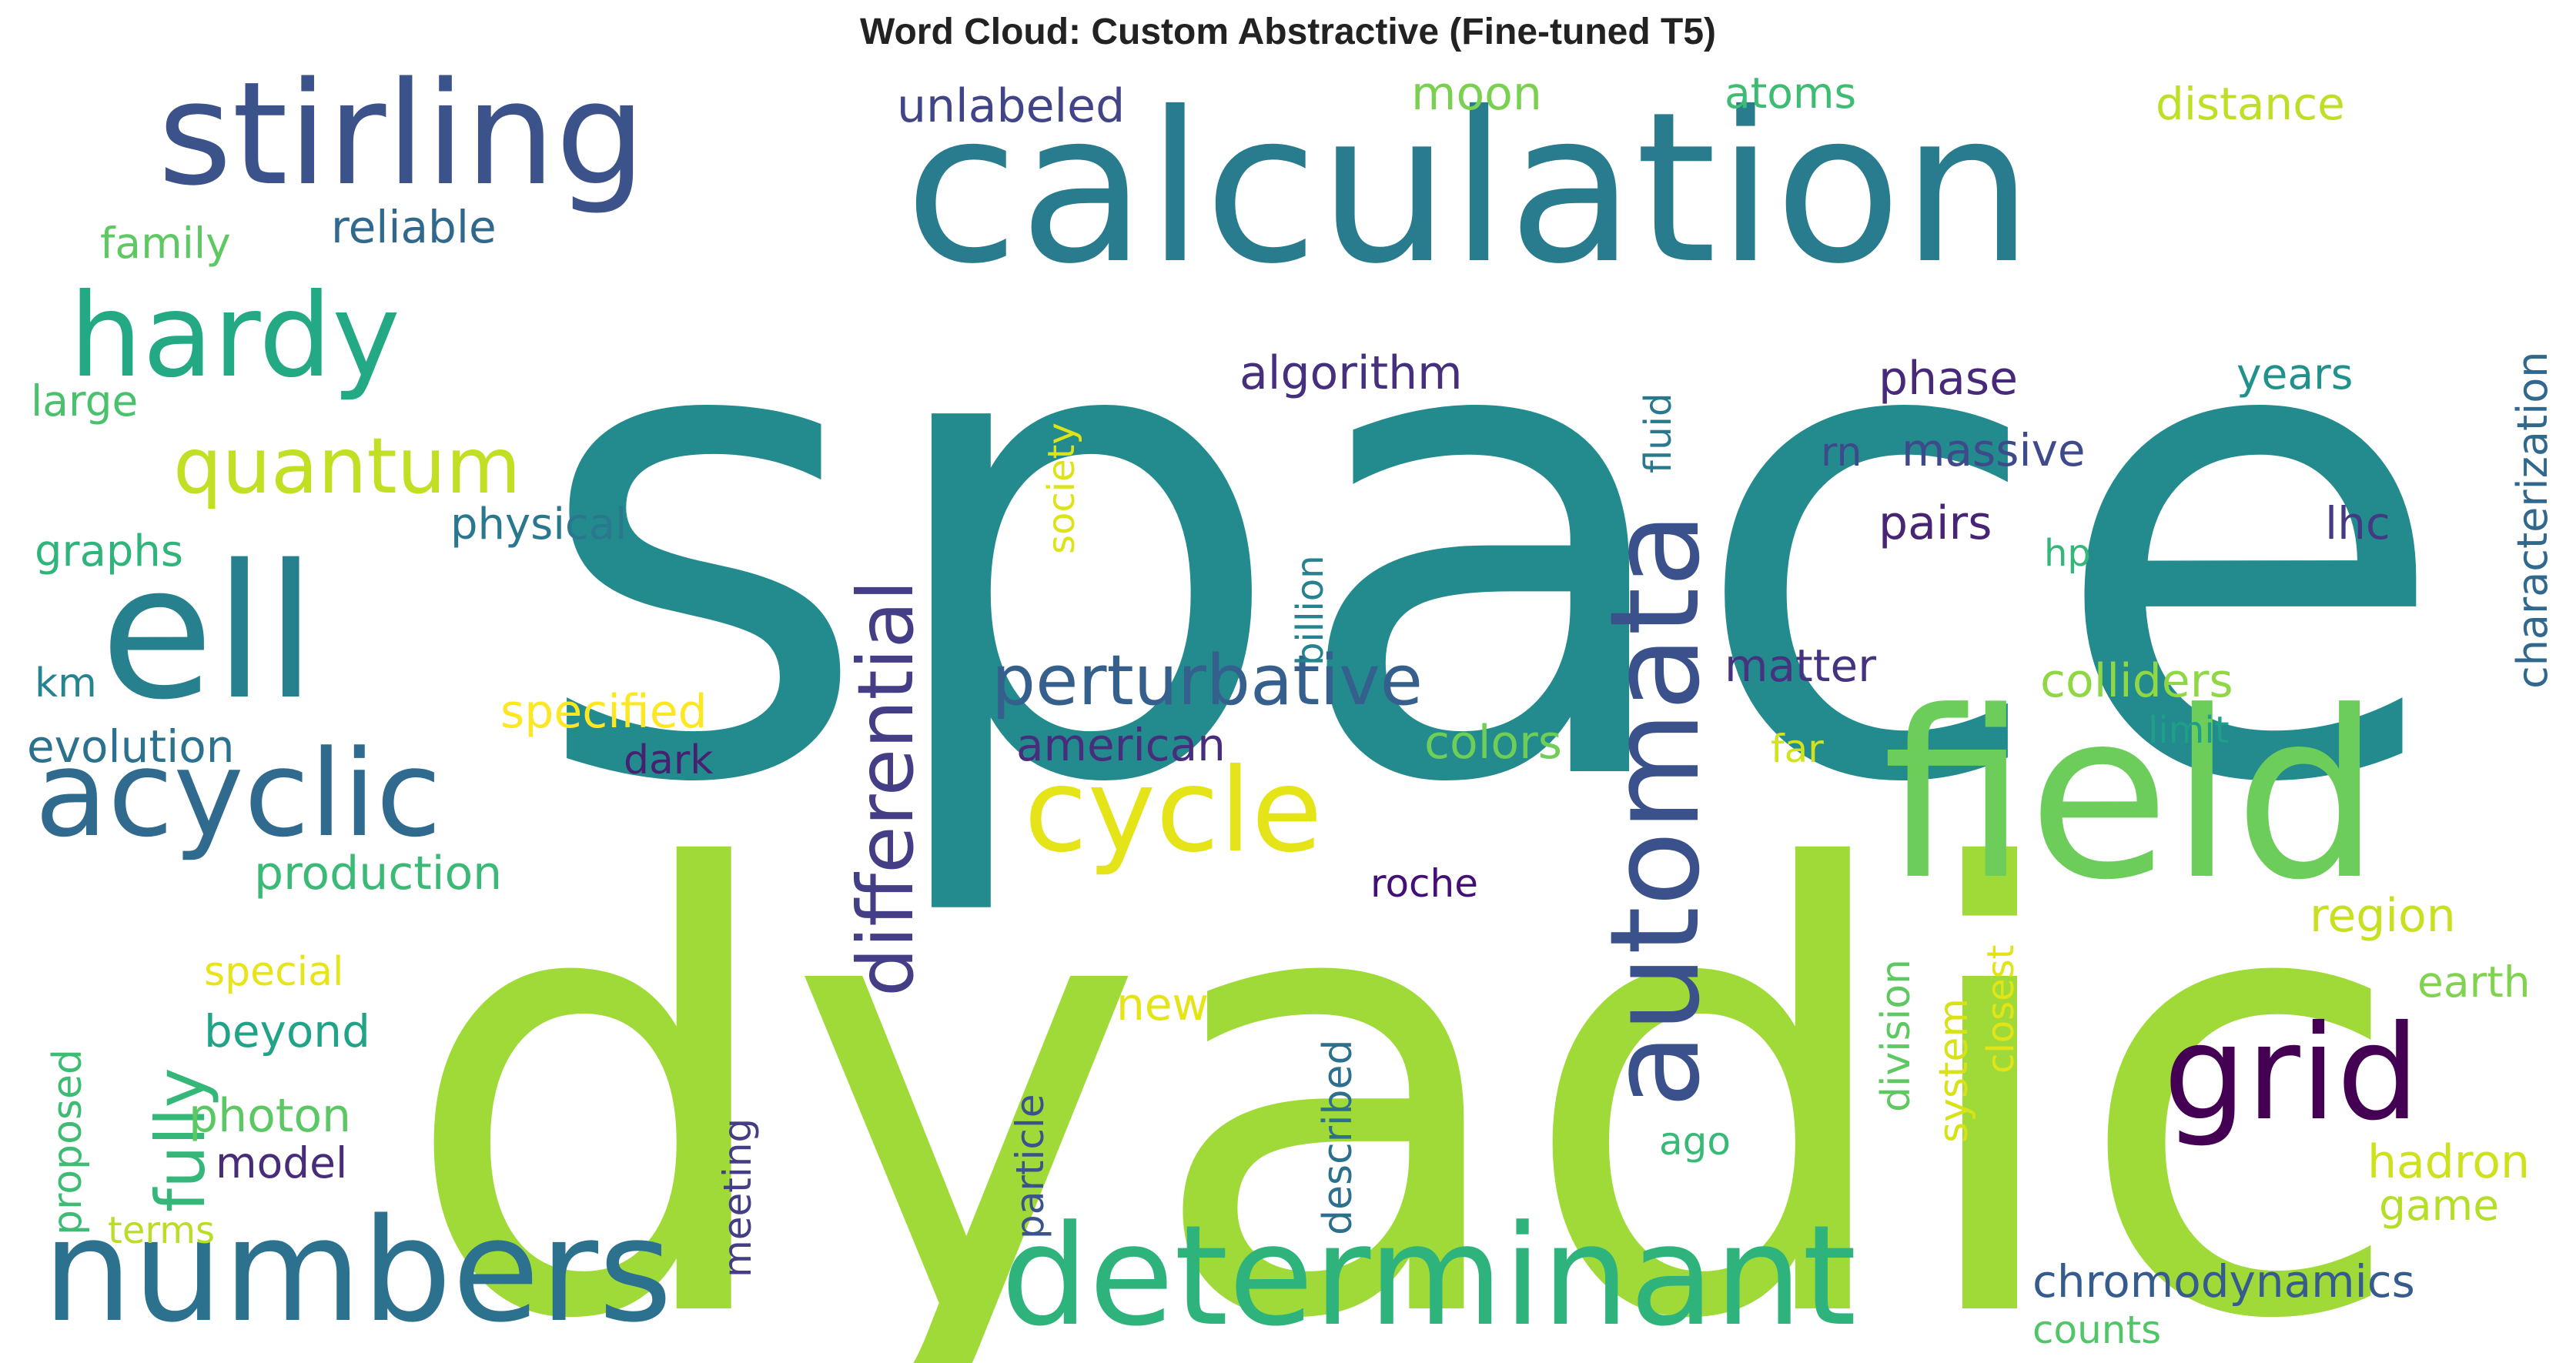  What do you see at coordinates (1469, 188) in the screenshot?
I see `word-calculation: calculation` at bounding box center [1469, 188].